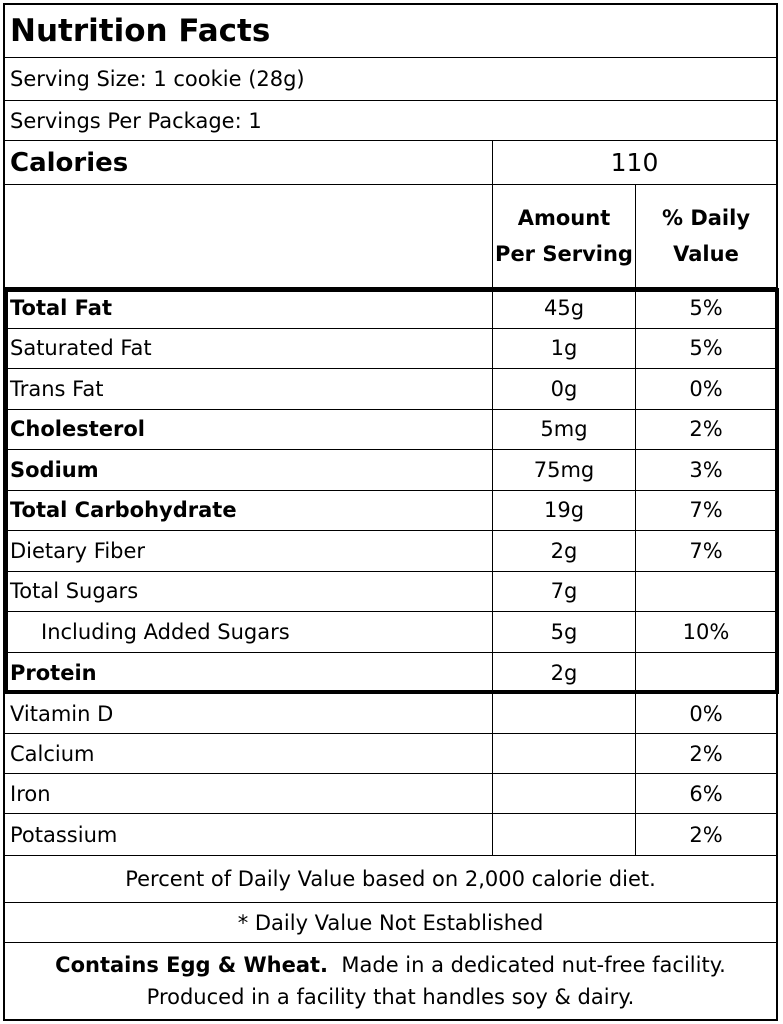 This screenshot has width=783, height=1024. I want to click on nutrient-amount: 5g, so click(564, 632).